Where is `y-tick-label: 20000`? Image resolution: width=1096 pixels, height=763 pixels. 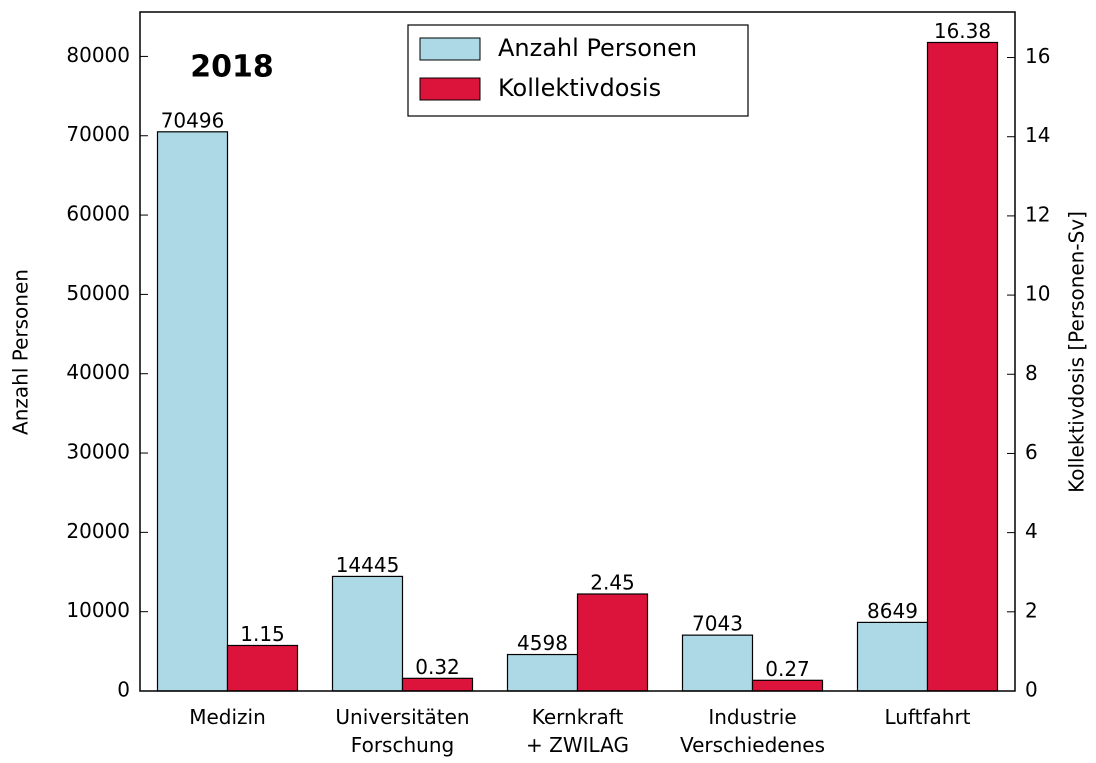
y-tick-label: 20000 is located at coordinates (98, 531).